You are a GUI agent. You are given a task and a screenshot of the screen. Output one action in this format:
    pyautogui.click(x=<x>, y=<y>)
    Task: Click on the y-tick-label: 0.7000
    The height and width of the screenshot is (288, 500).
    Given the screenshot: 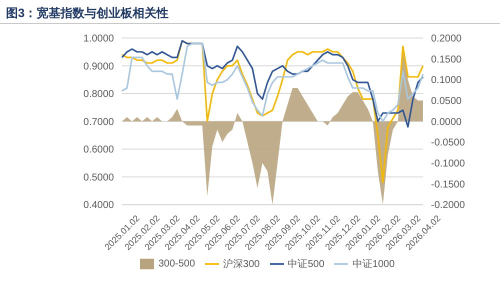 What is the action you would take?
    pyautogui.click(x=98, y=122)
    